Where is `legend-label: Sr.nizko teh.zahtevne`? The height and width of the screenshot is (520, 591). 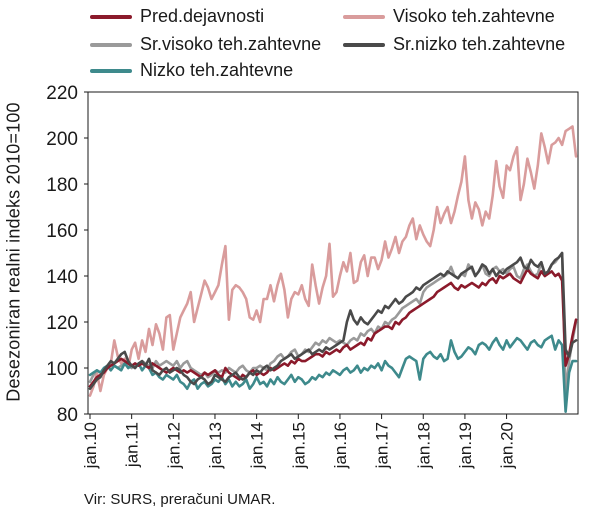
legend-label: Sr.nizko teh.zahtevne is located at coordinates (479, 44).